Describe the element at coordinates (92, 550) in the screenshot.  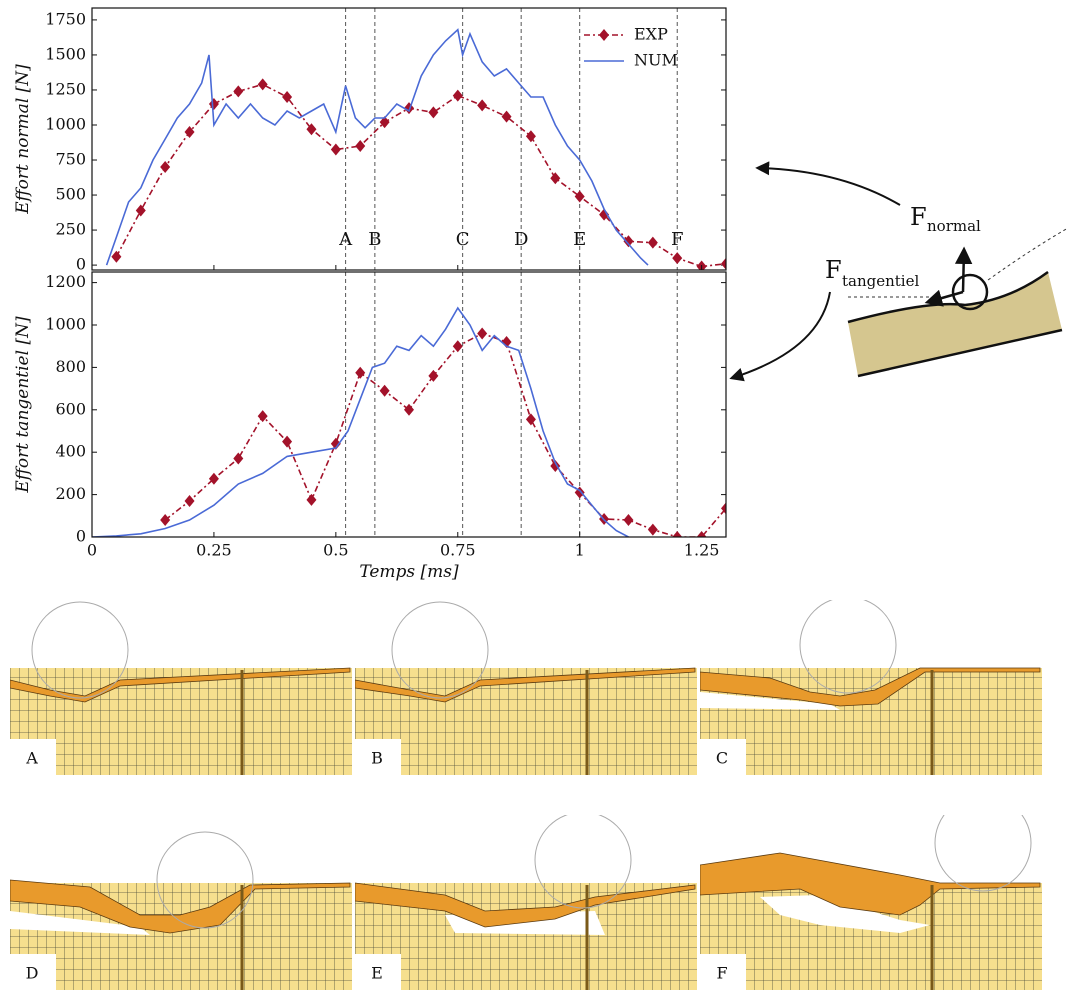
I see `x-tick-label: 0` at that location.